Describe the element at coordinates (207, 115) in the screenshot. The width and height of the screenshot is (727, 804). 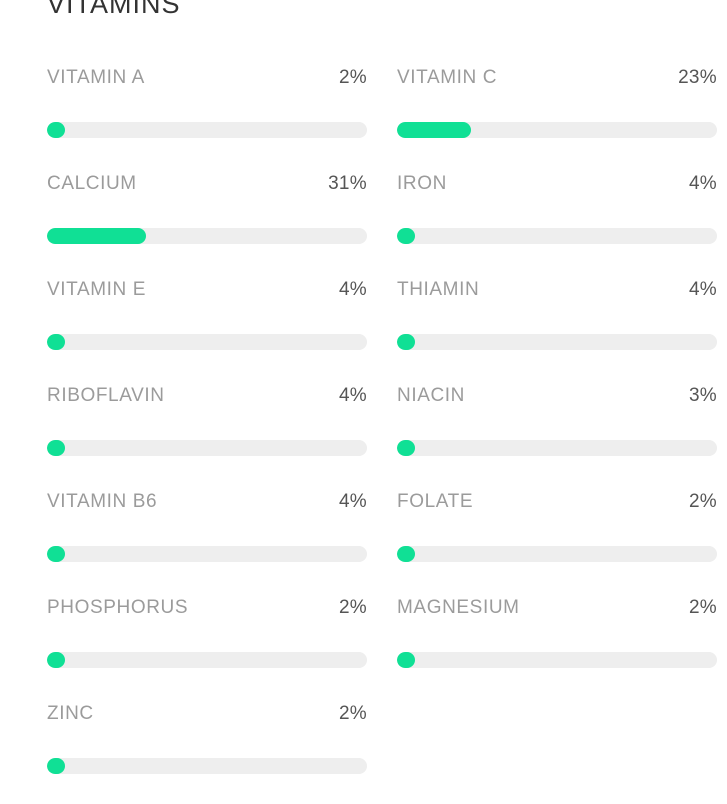
I see `nutrient-vitamin-a: VITAMIN A 2%` at that location.